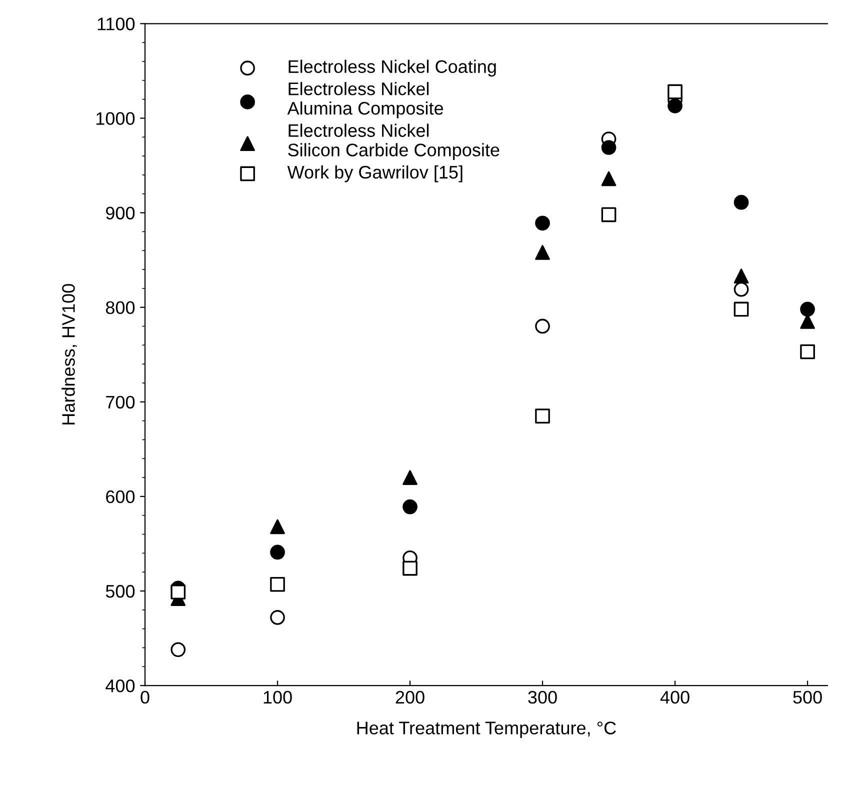 The width and height of the screenshot is (853, 788). Describe the element at coordinates (374, 173) in the screenshot. I see `legend-label: Work by Gawrilov [15]` at that location.